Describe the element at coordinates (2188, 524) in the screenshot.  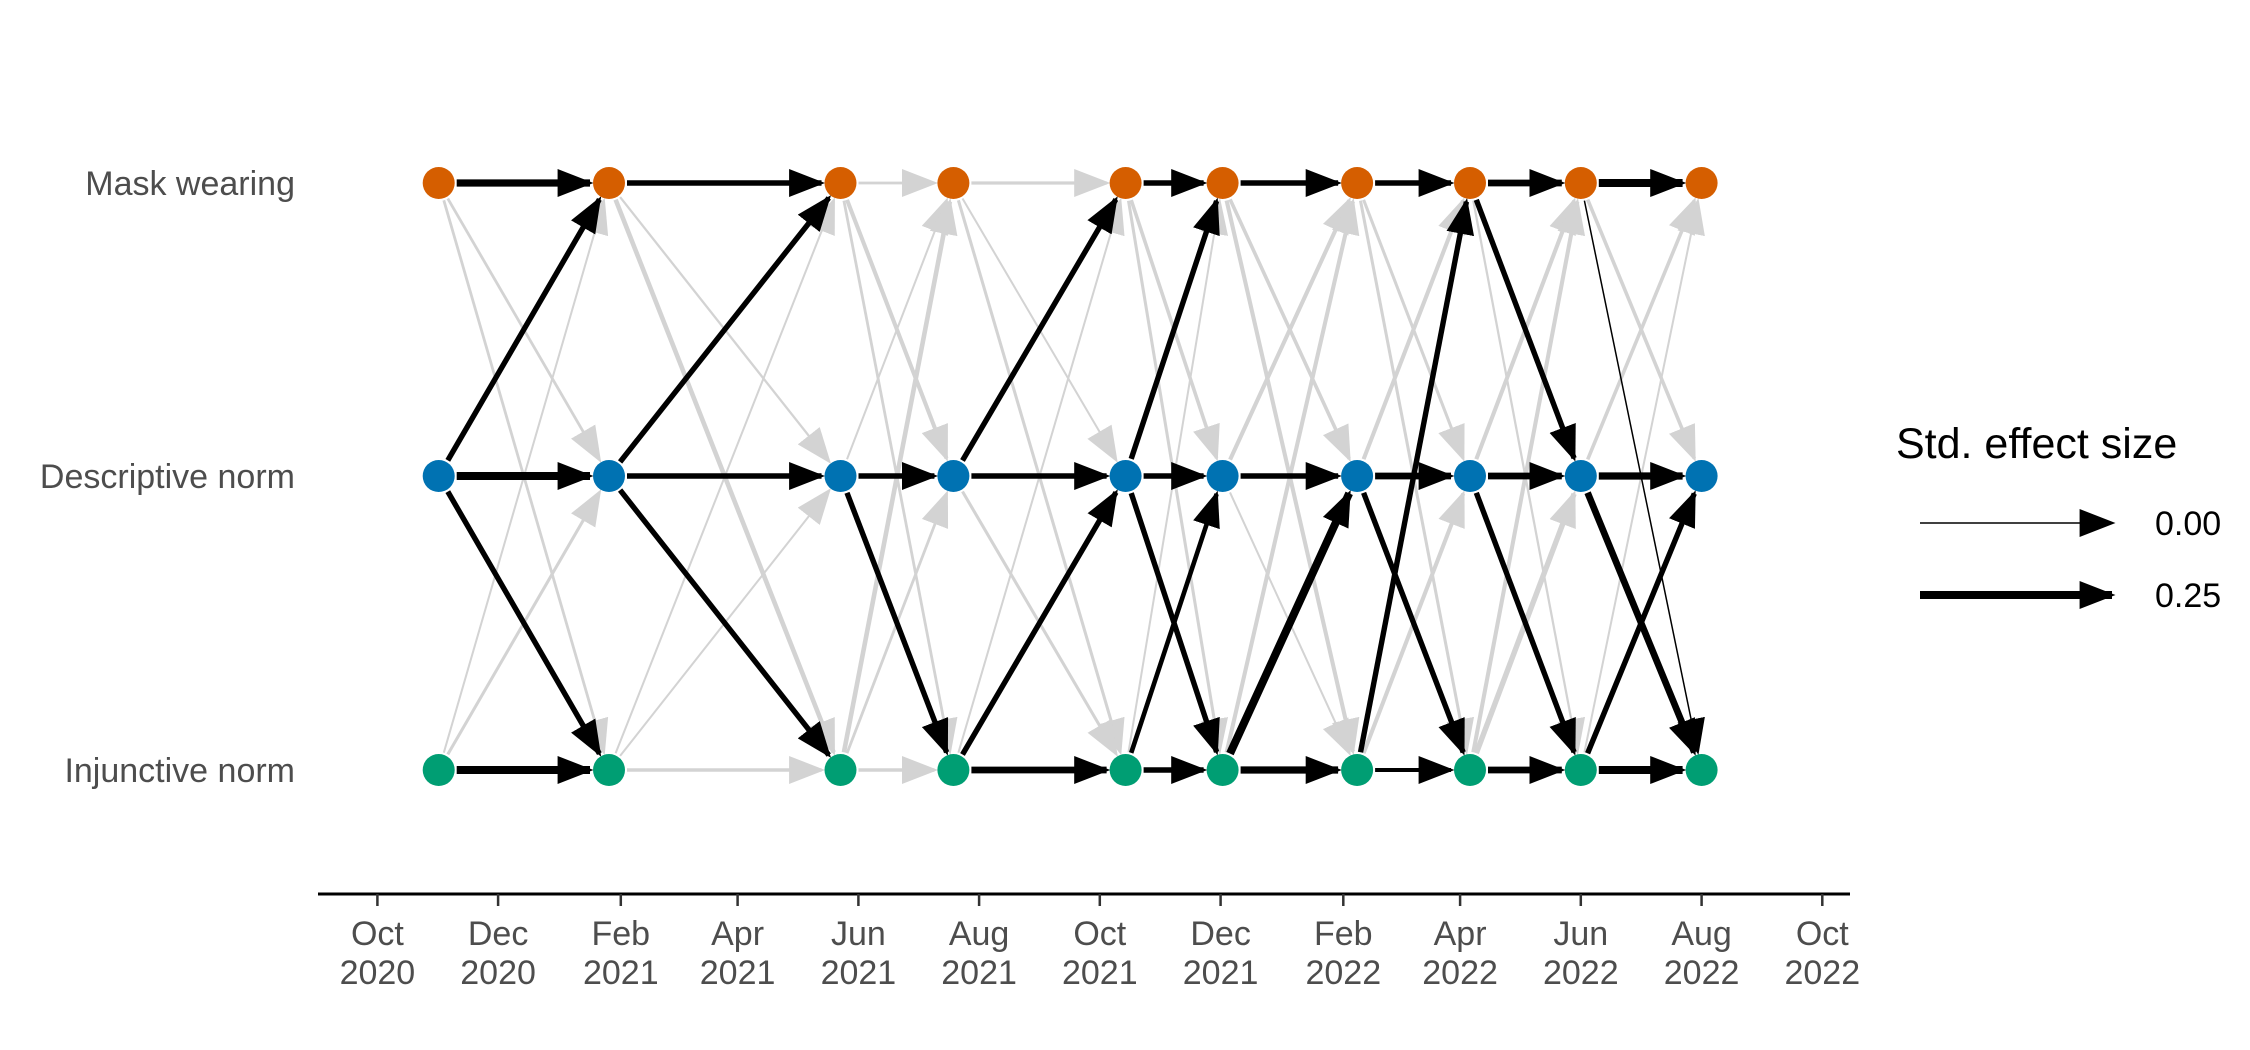
I see `legend-label: 0.00` at that location.